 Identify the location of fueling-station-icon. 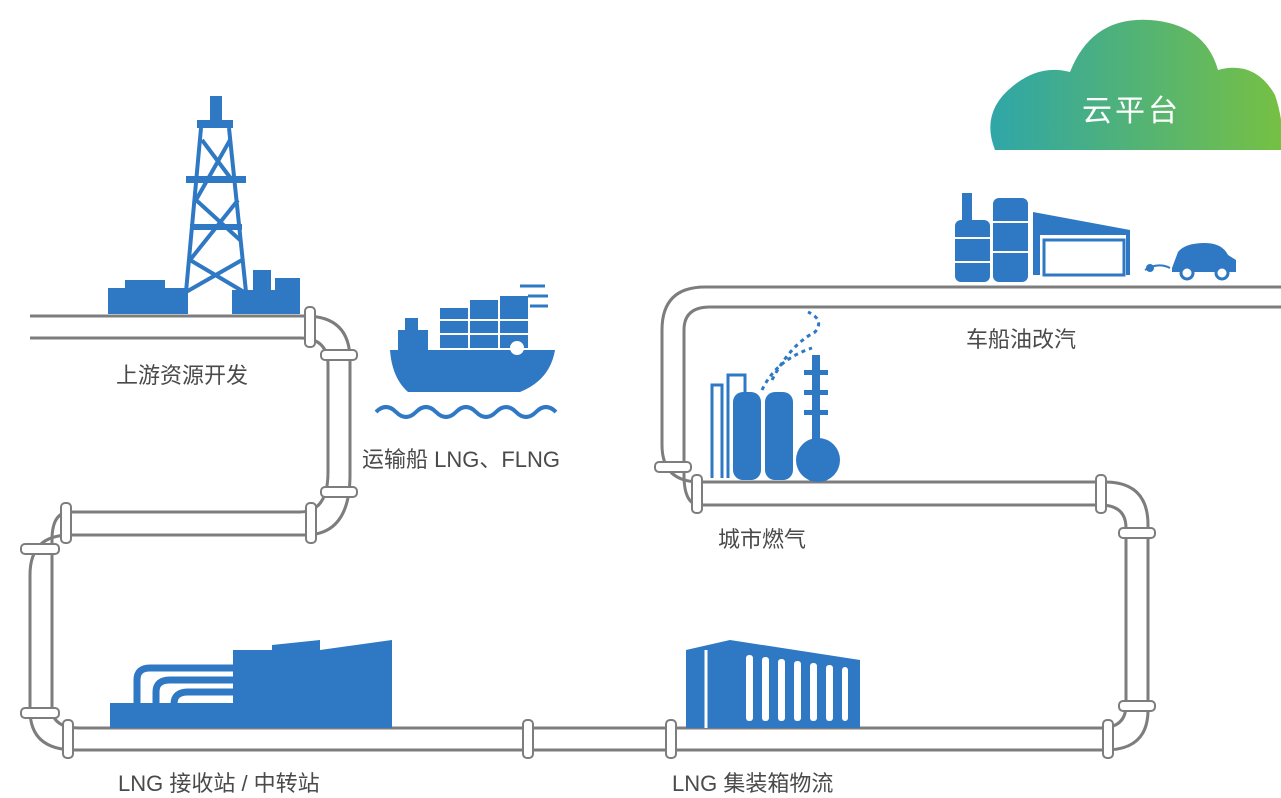
(1095, 237).